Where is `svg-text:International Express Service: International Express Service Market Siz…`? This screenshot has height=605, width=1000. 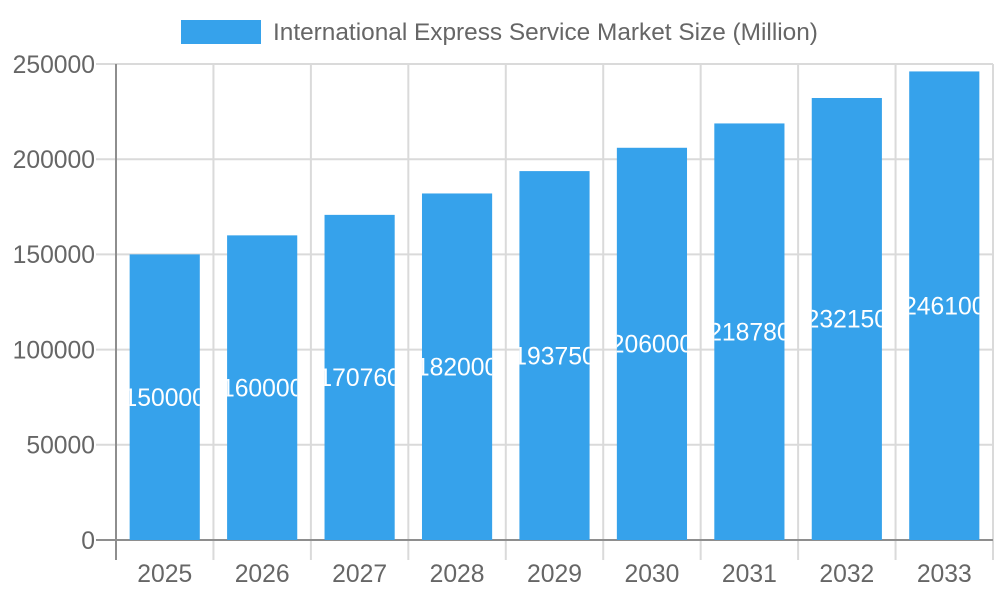 svg-text:International Express Service: International Express Service Market Siz… is located at coordinates (545, 32).